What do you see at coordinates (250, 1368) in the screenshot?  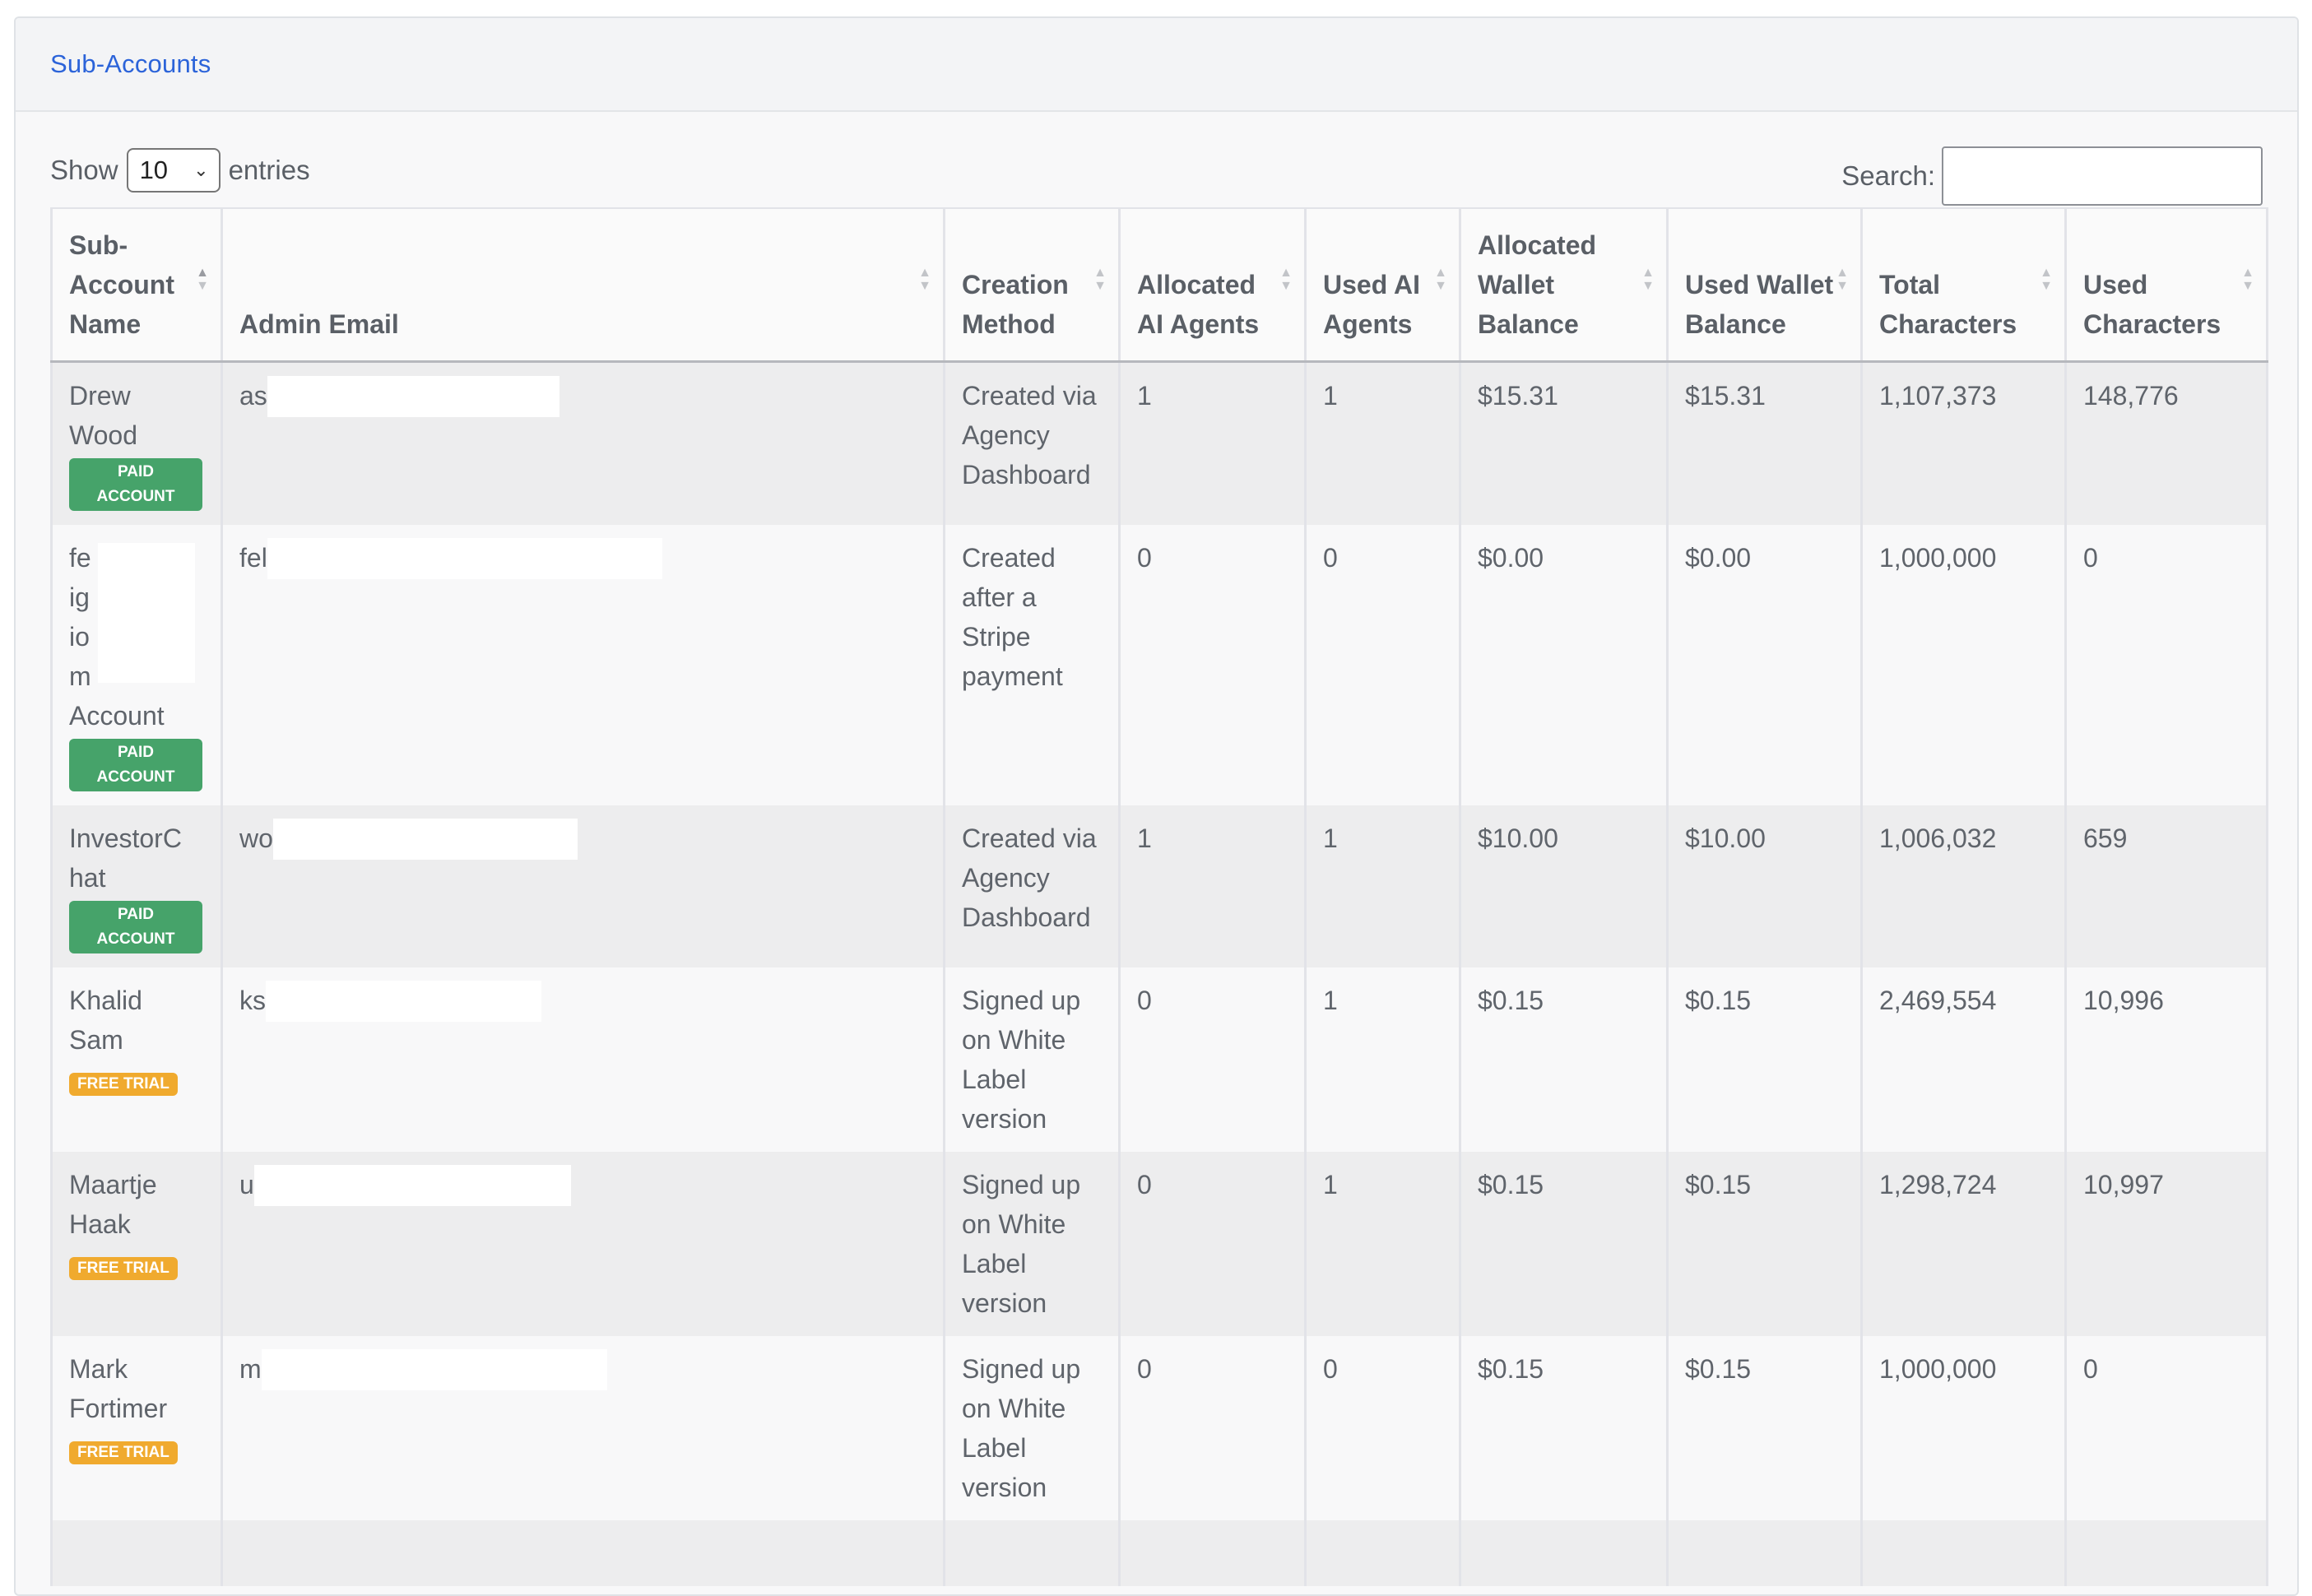 I see `admin-email-text: m` at bounding box center [250, 1368].